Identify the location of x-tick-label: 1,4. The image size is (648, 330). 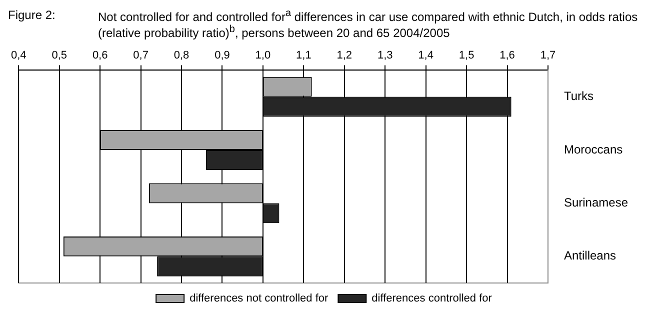
(426, 56).